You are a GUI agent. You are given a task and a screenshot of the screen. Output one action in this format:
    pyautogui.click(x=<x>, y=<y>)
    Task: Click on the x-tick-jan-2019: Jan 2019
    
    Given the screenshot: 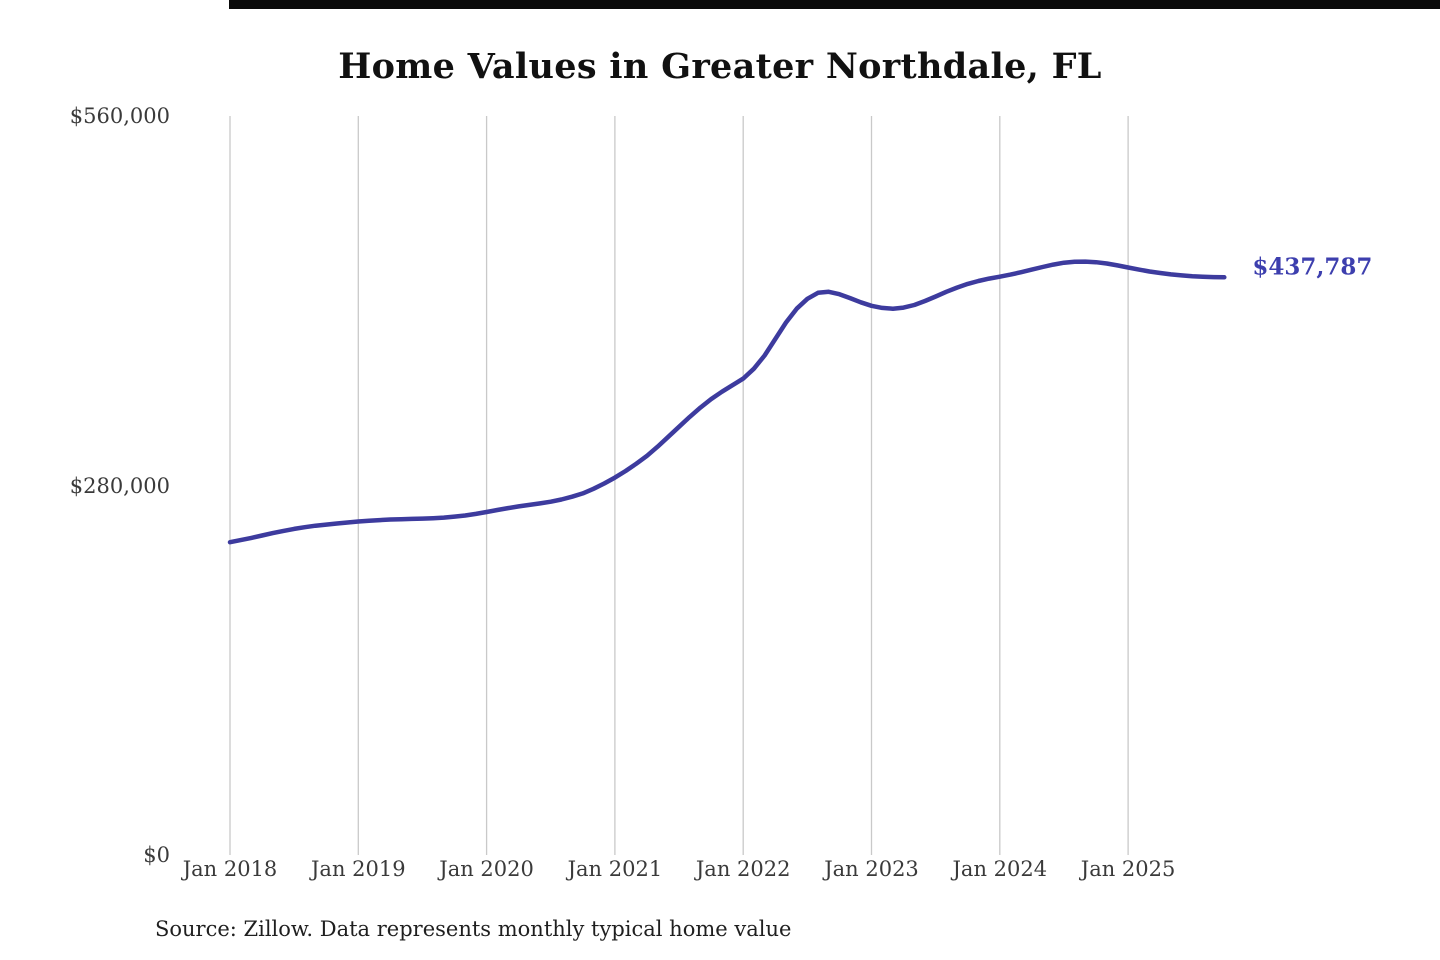 What is the action you would take?
    pyautogui.click(x=358, y=869)
    